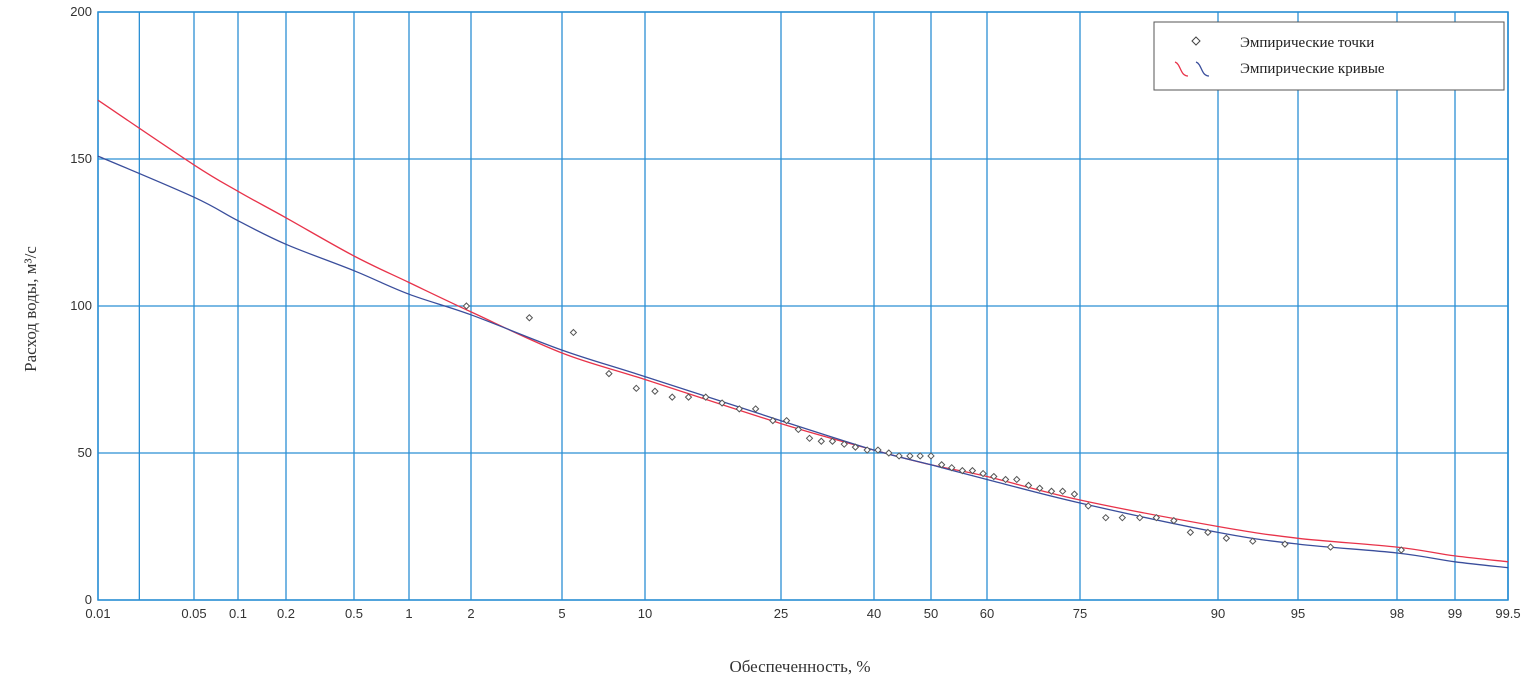  I want to click on y-tick-label: 150, so click(81, 158).